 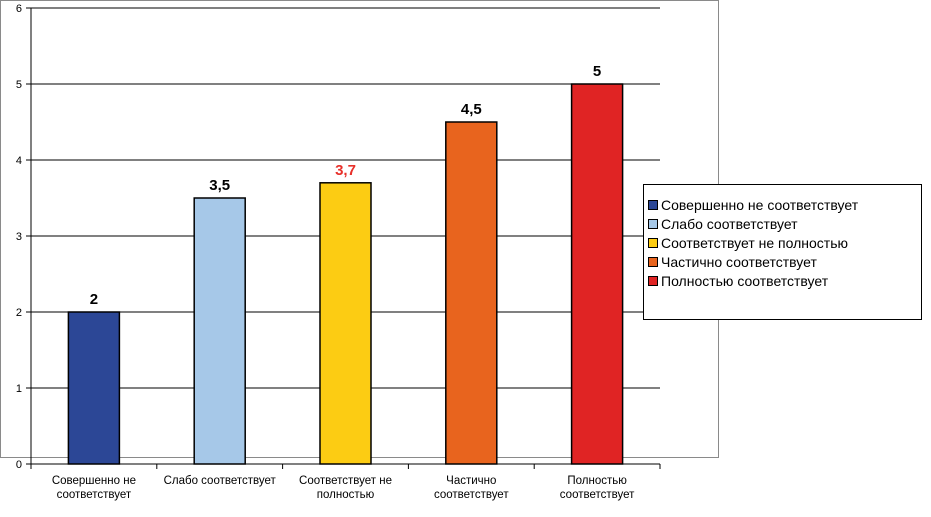 What do you see at coordinates (597, 71) in the screenshot?
I see `data-label: 5` at bounding box center [597, 71].